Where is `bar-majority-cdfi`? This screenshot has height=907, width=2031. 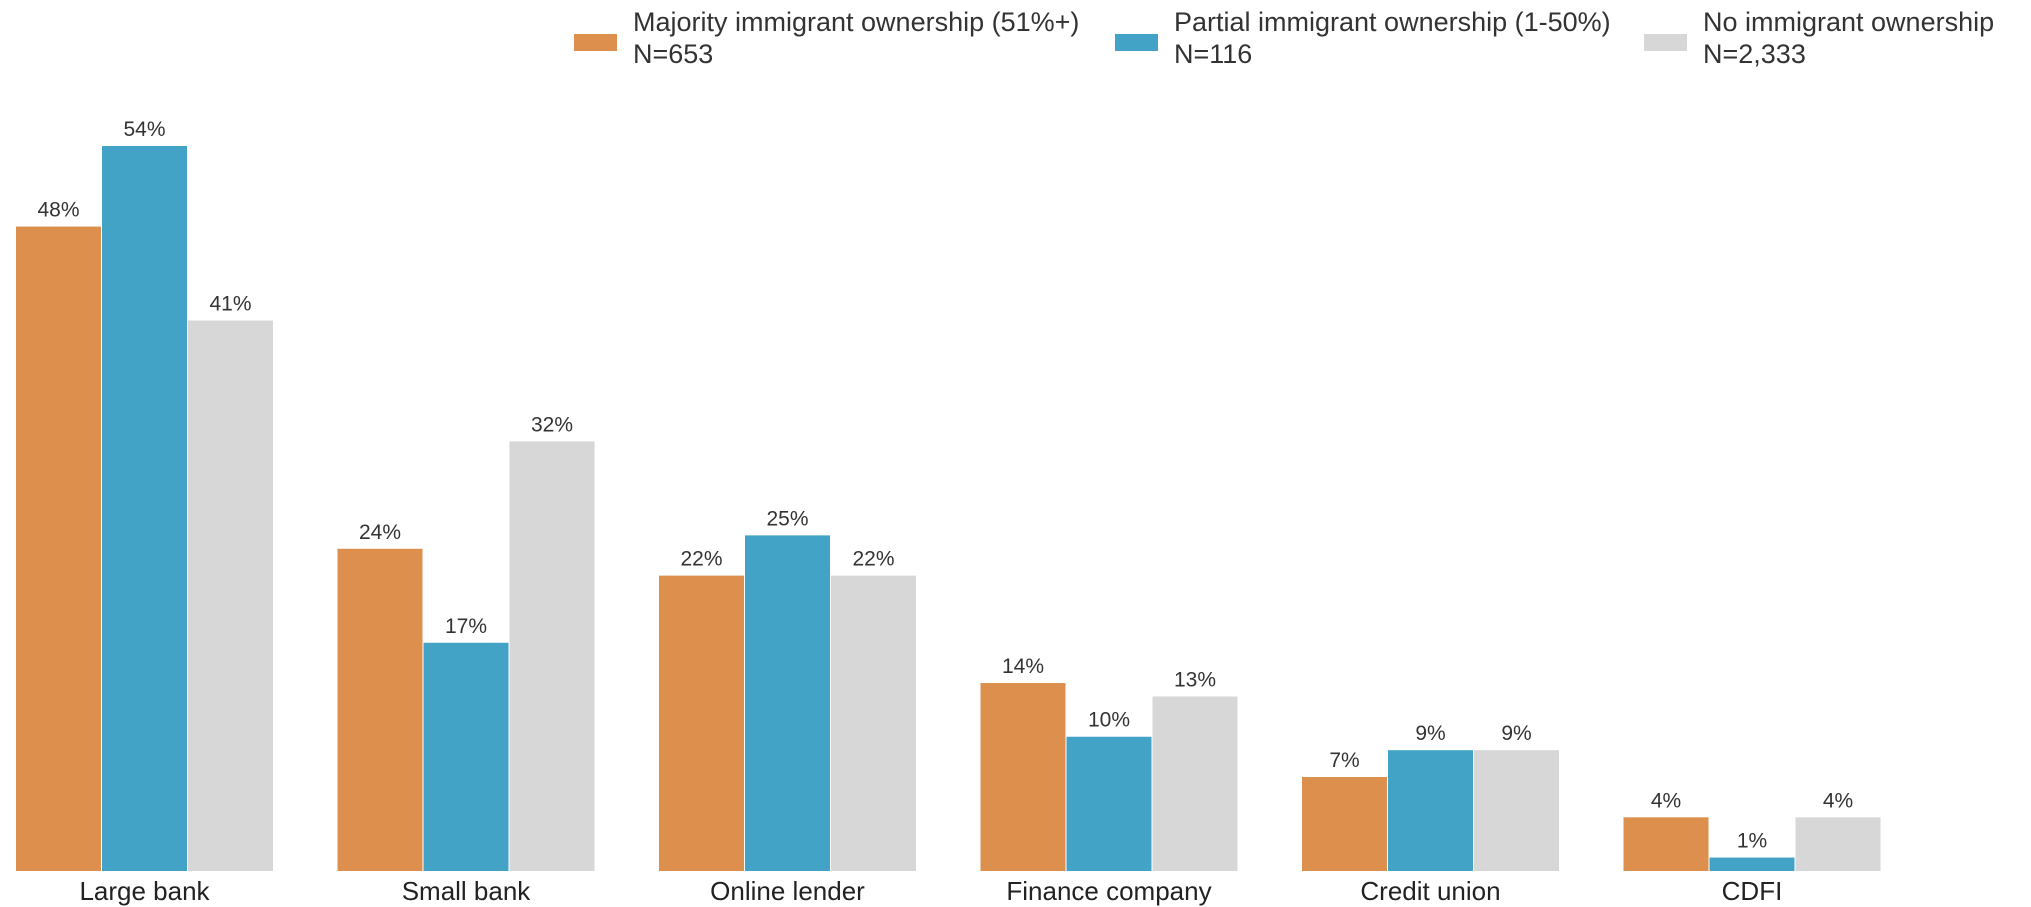 bar-majority-cdfi is located at coordinates (1666, 844).